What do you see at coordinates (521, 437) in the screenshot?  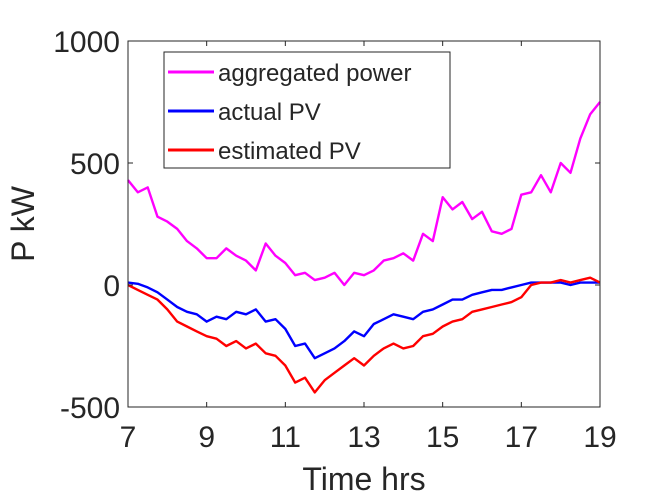 I see `x-tick-label-17: 17` at bounding box center [521, 437].